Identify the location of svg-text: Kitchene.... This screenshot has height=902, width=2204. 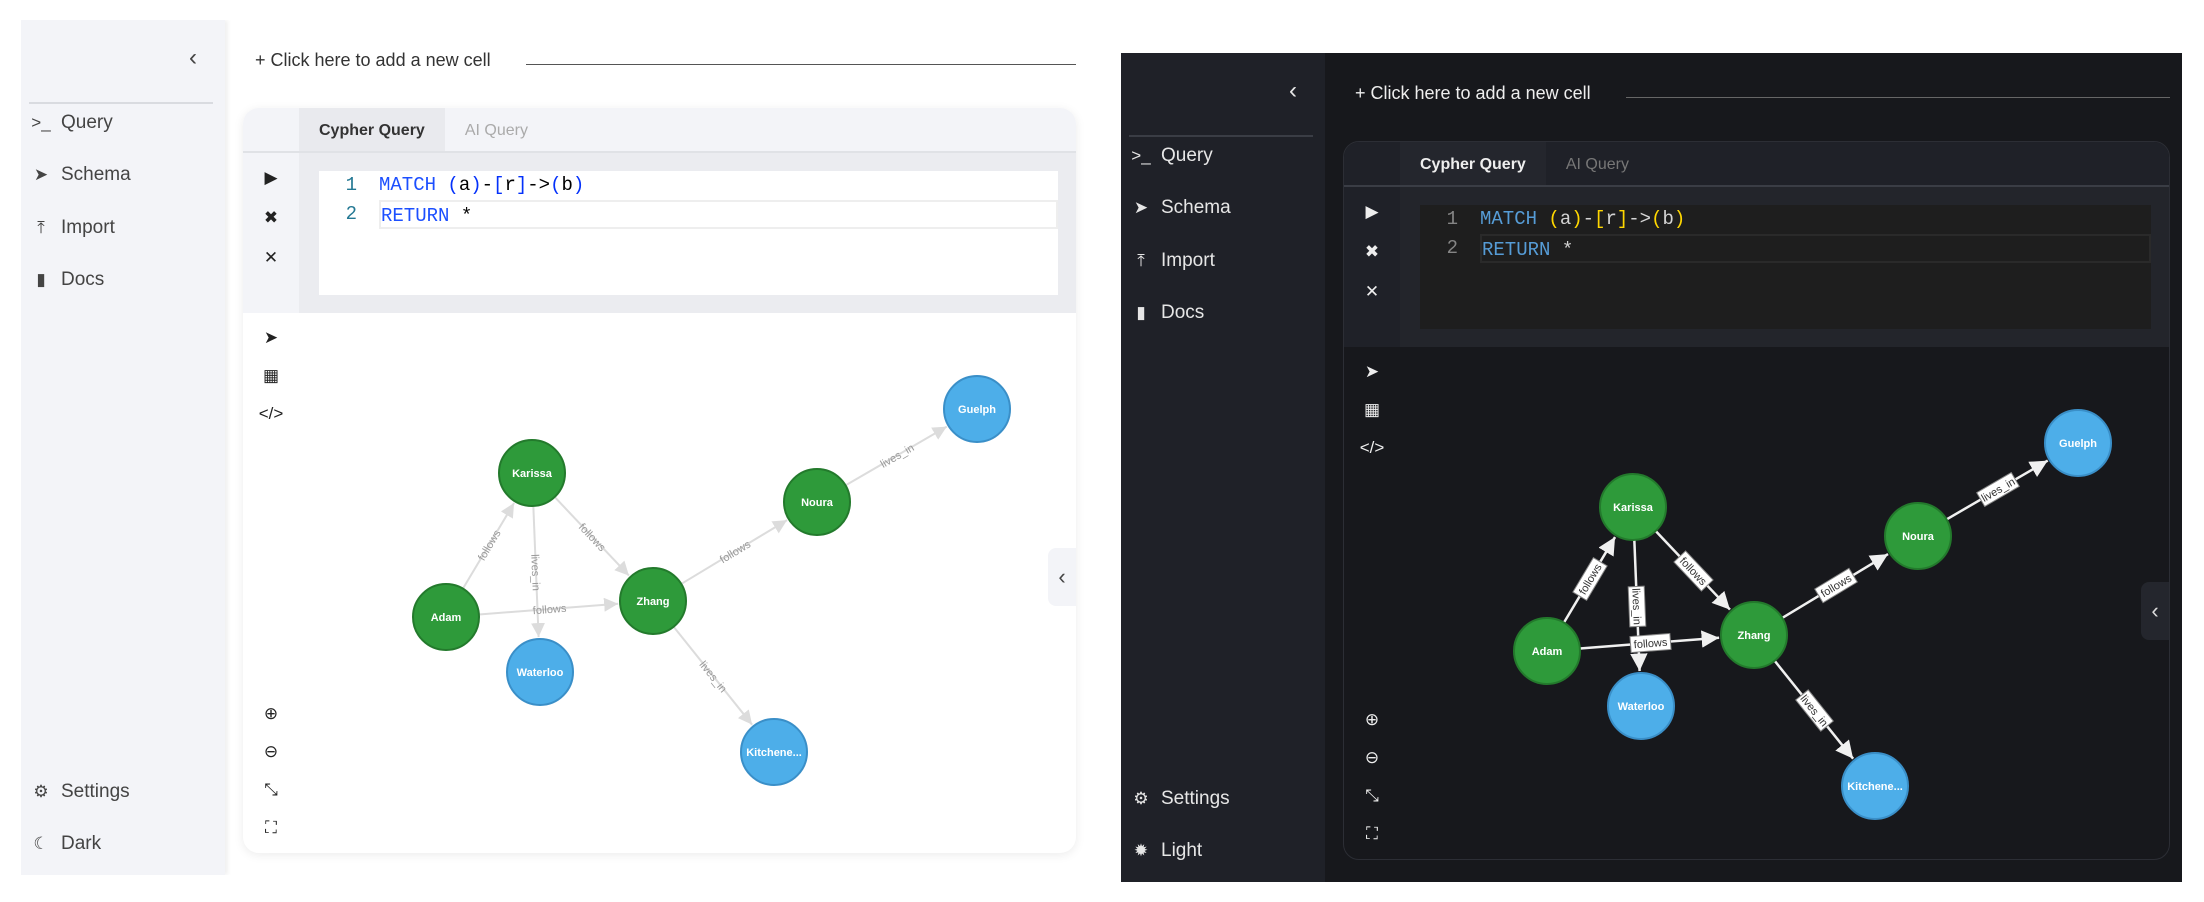
(774, 753).